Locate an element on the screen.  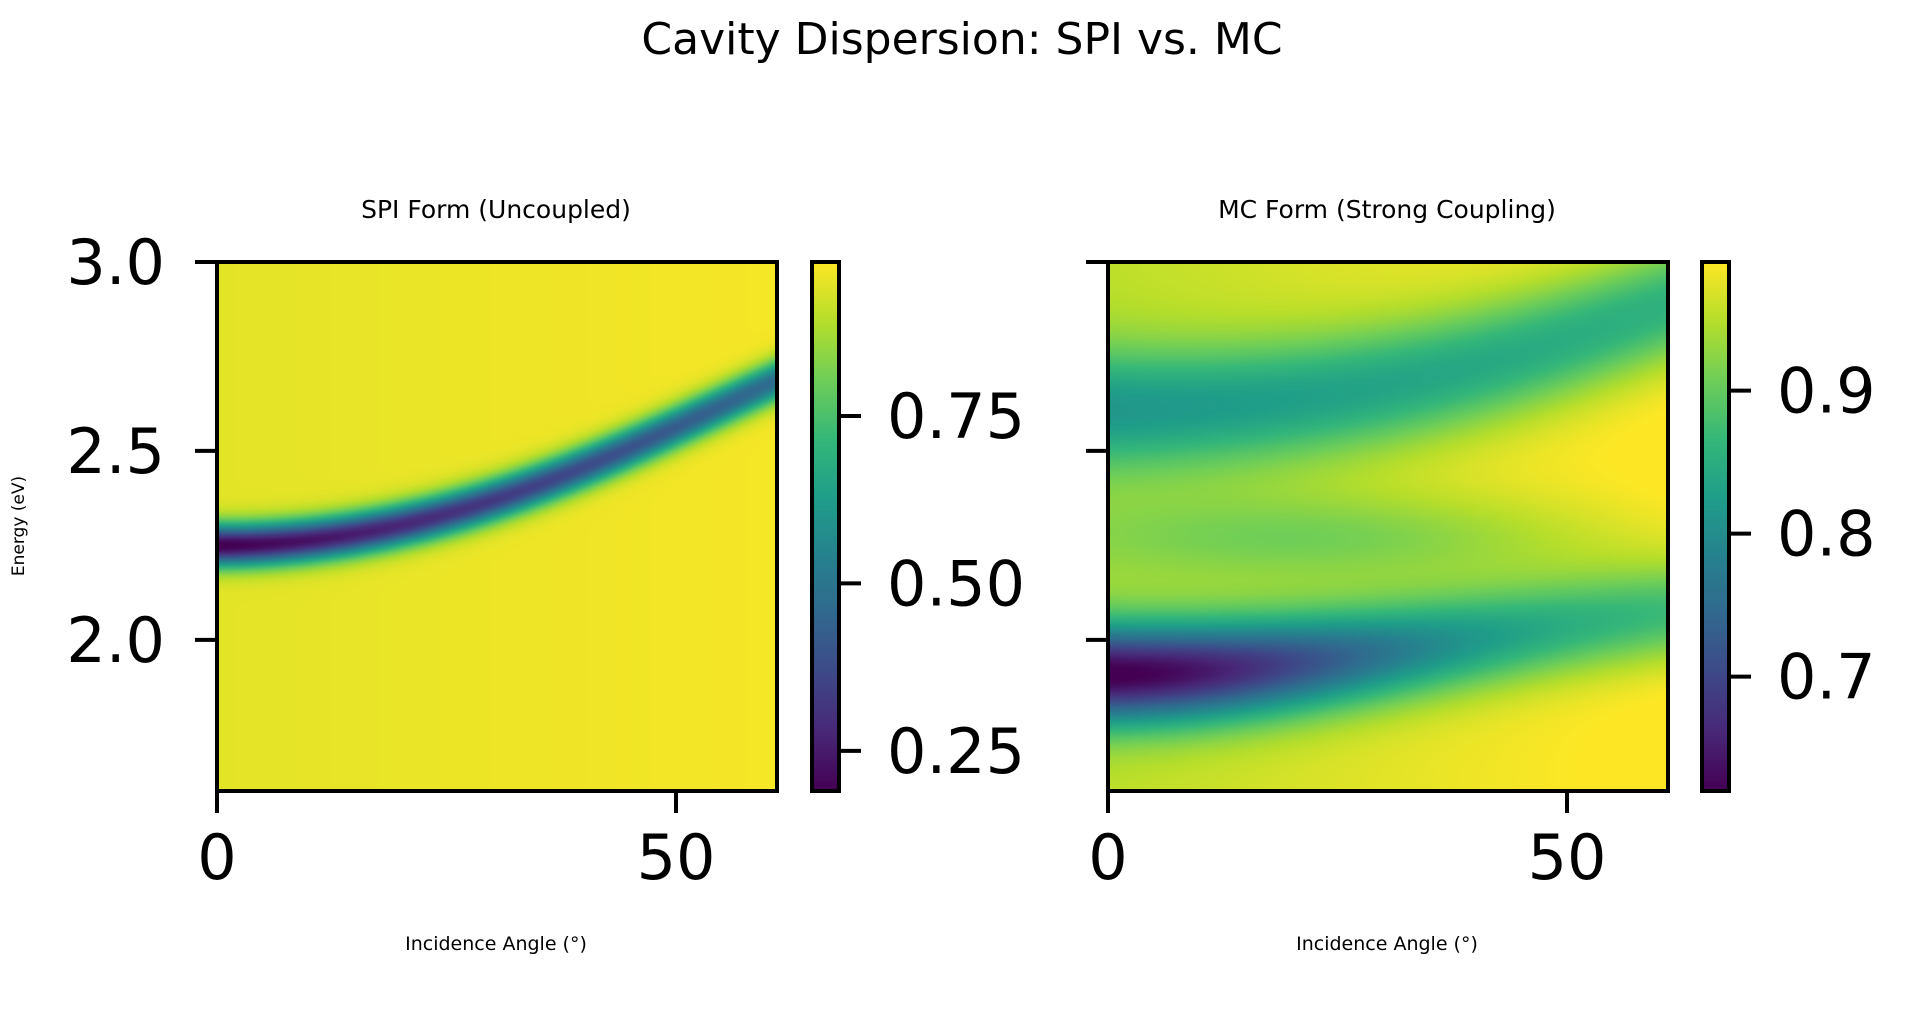
colorbar-axis-mc: 0.7 0.8 0.9 is located at coordinates (1788, 526).